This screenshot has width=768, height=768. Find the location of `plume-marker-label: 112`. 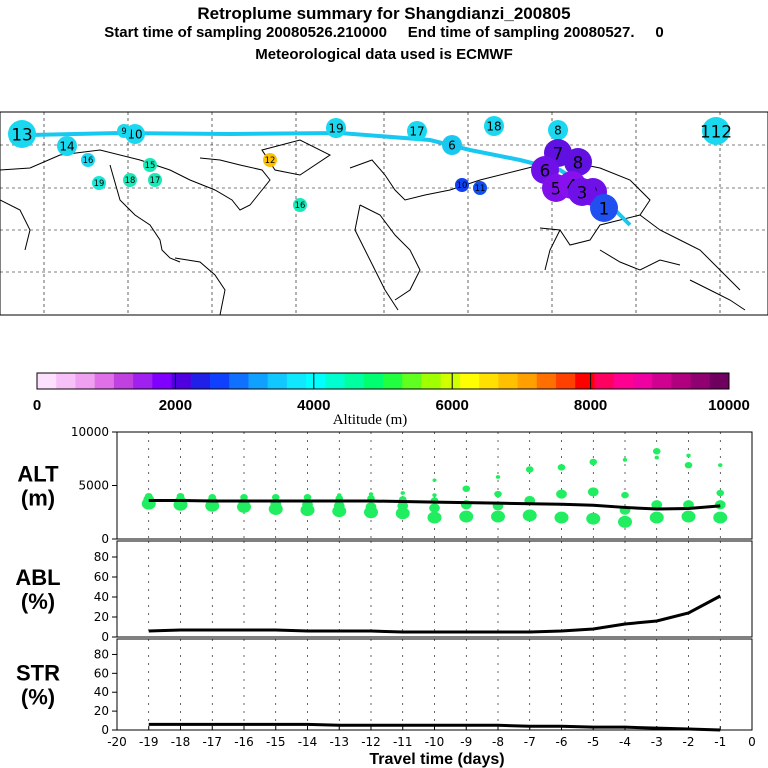

plume-marker-label: 112 is located at coordinates (716, 131).